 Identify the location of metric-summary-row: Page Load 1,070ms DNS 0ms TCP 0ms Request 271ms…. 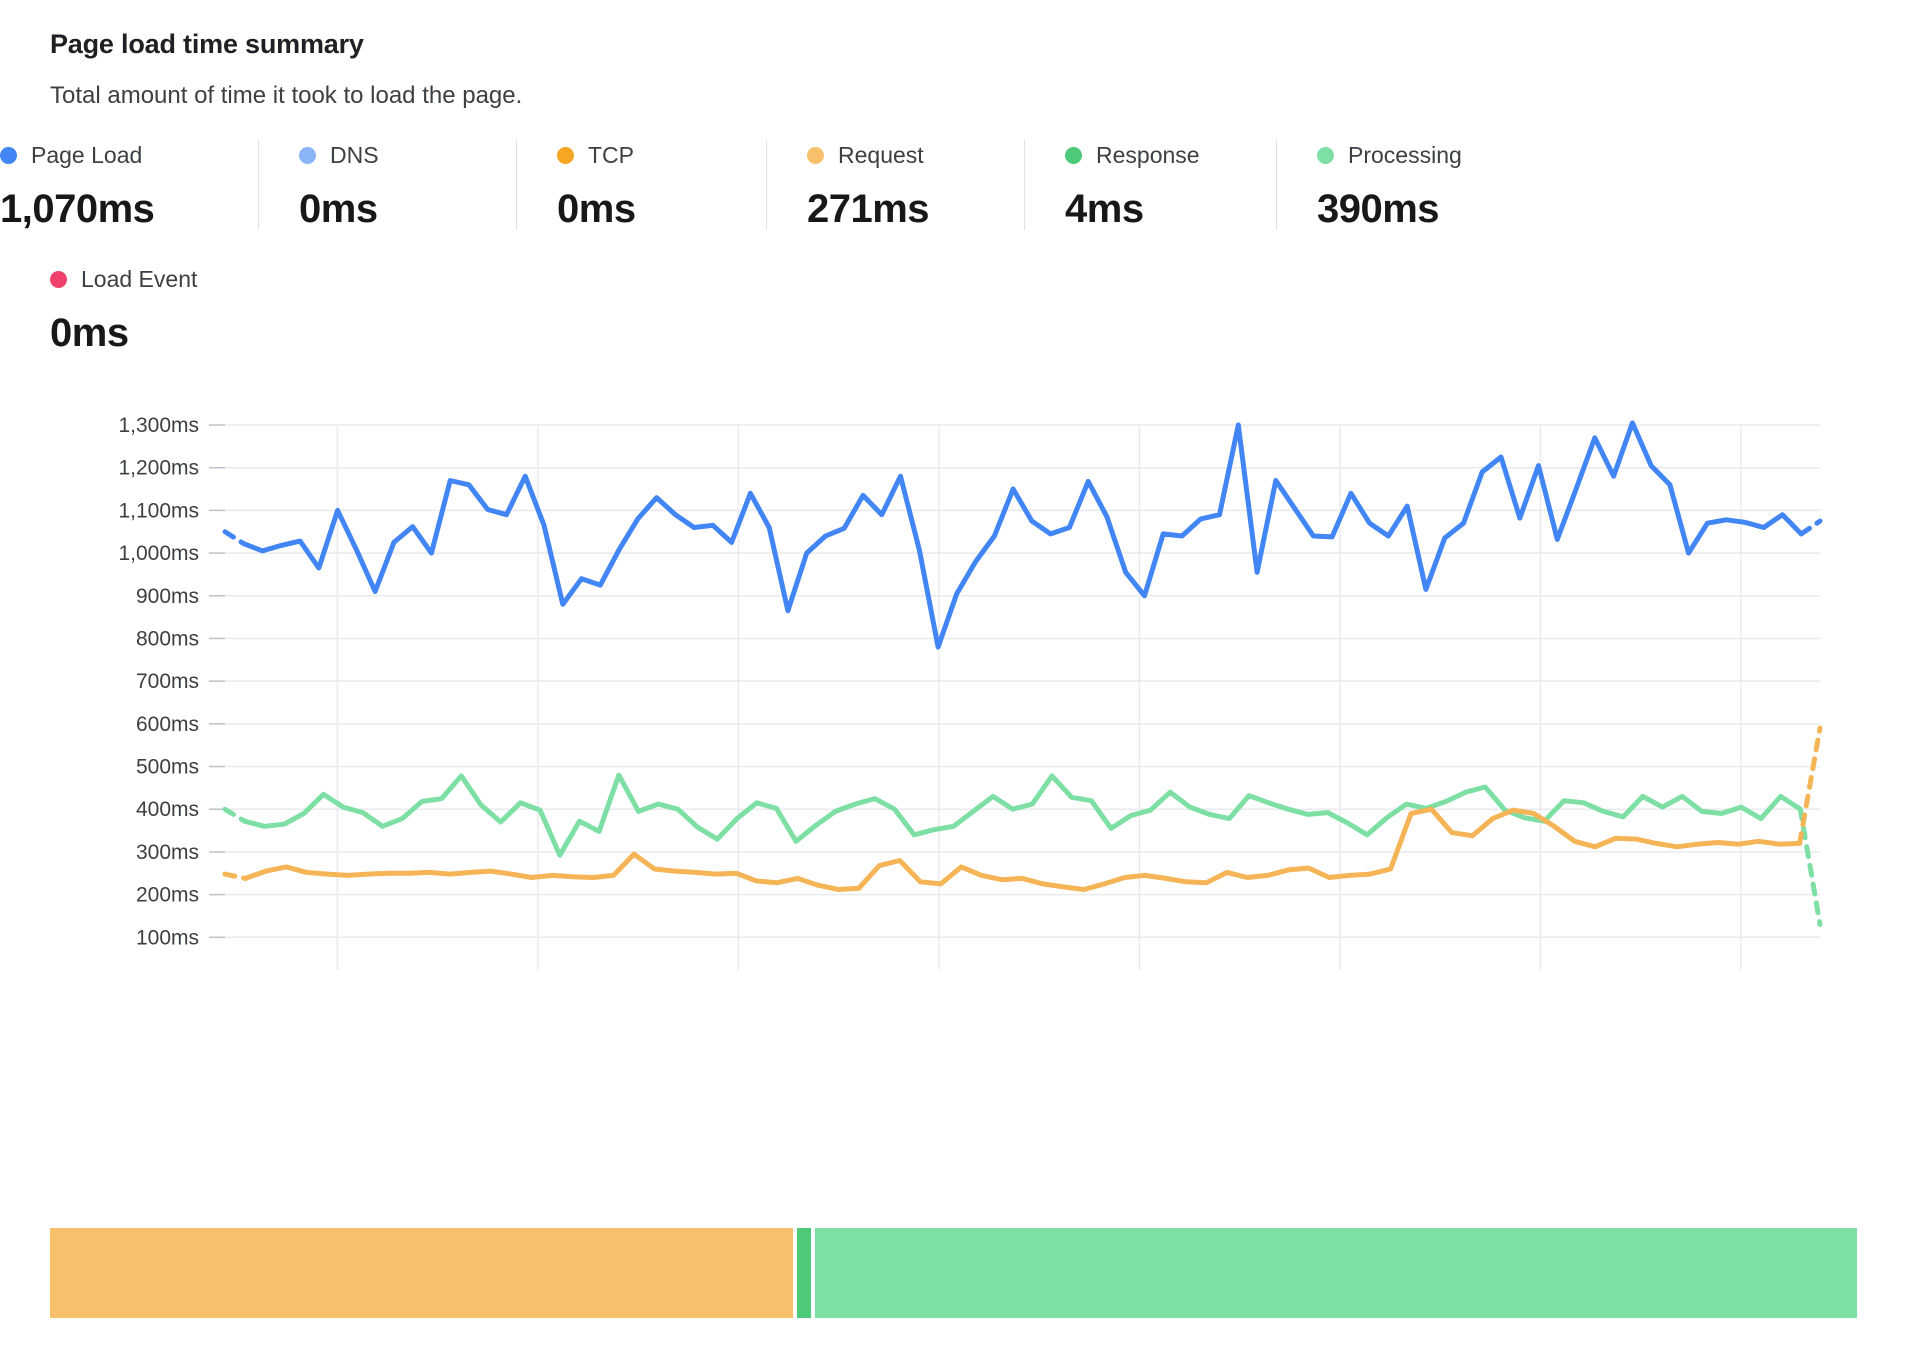
(955, 186).